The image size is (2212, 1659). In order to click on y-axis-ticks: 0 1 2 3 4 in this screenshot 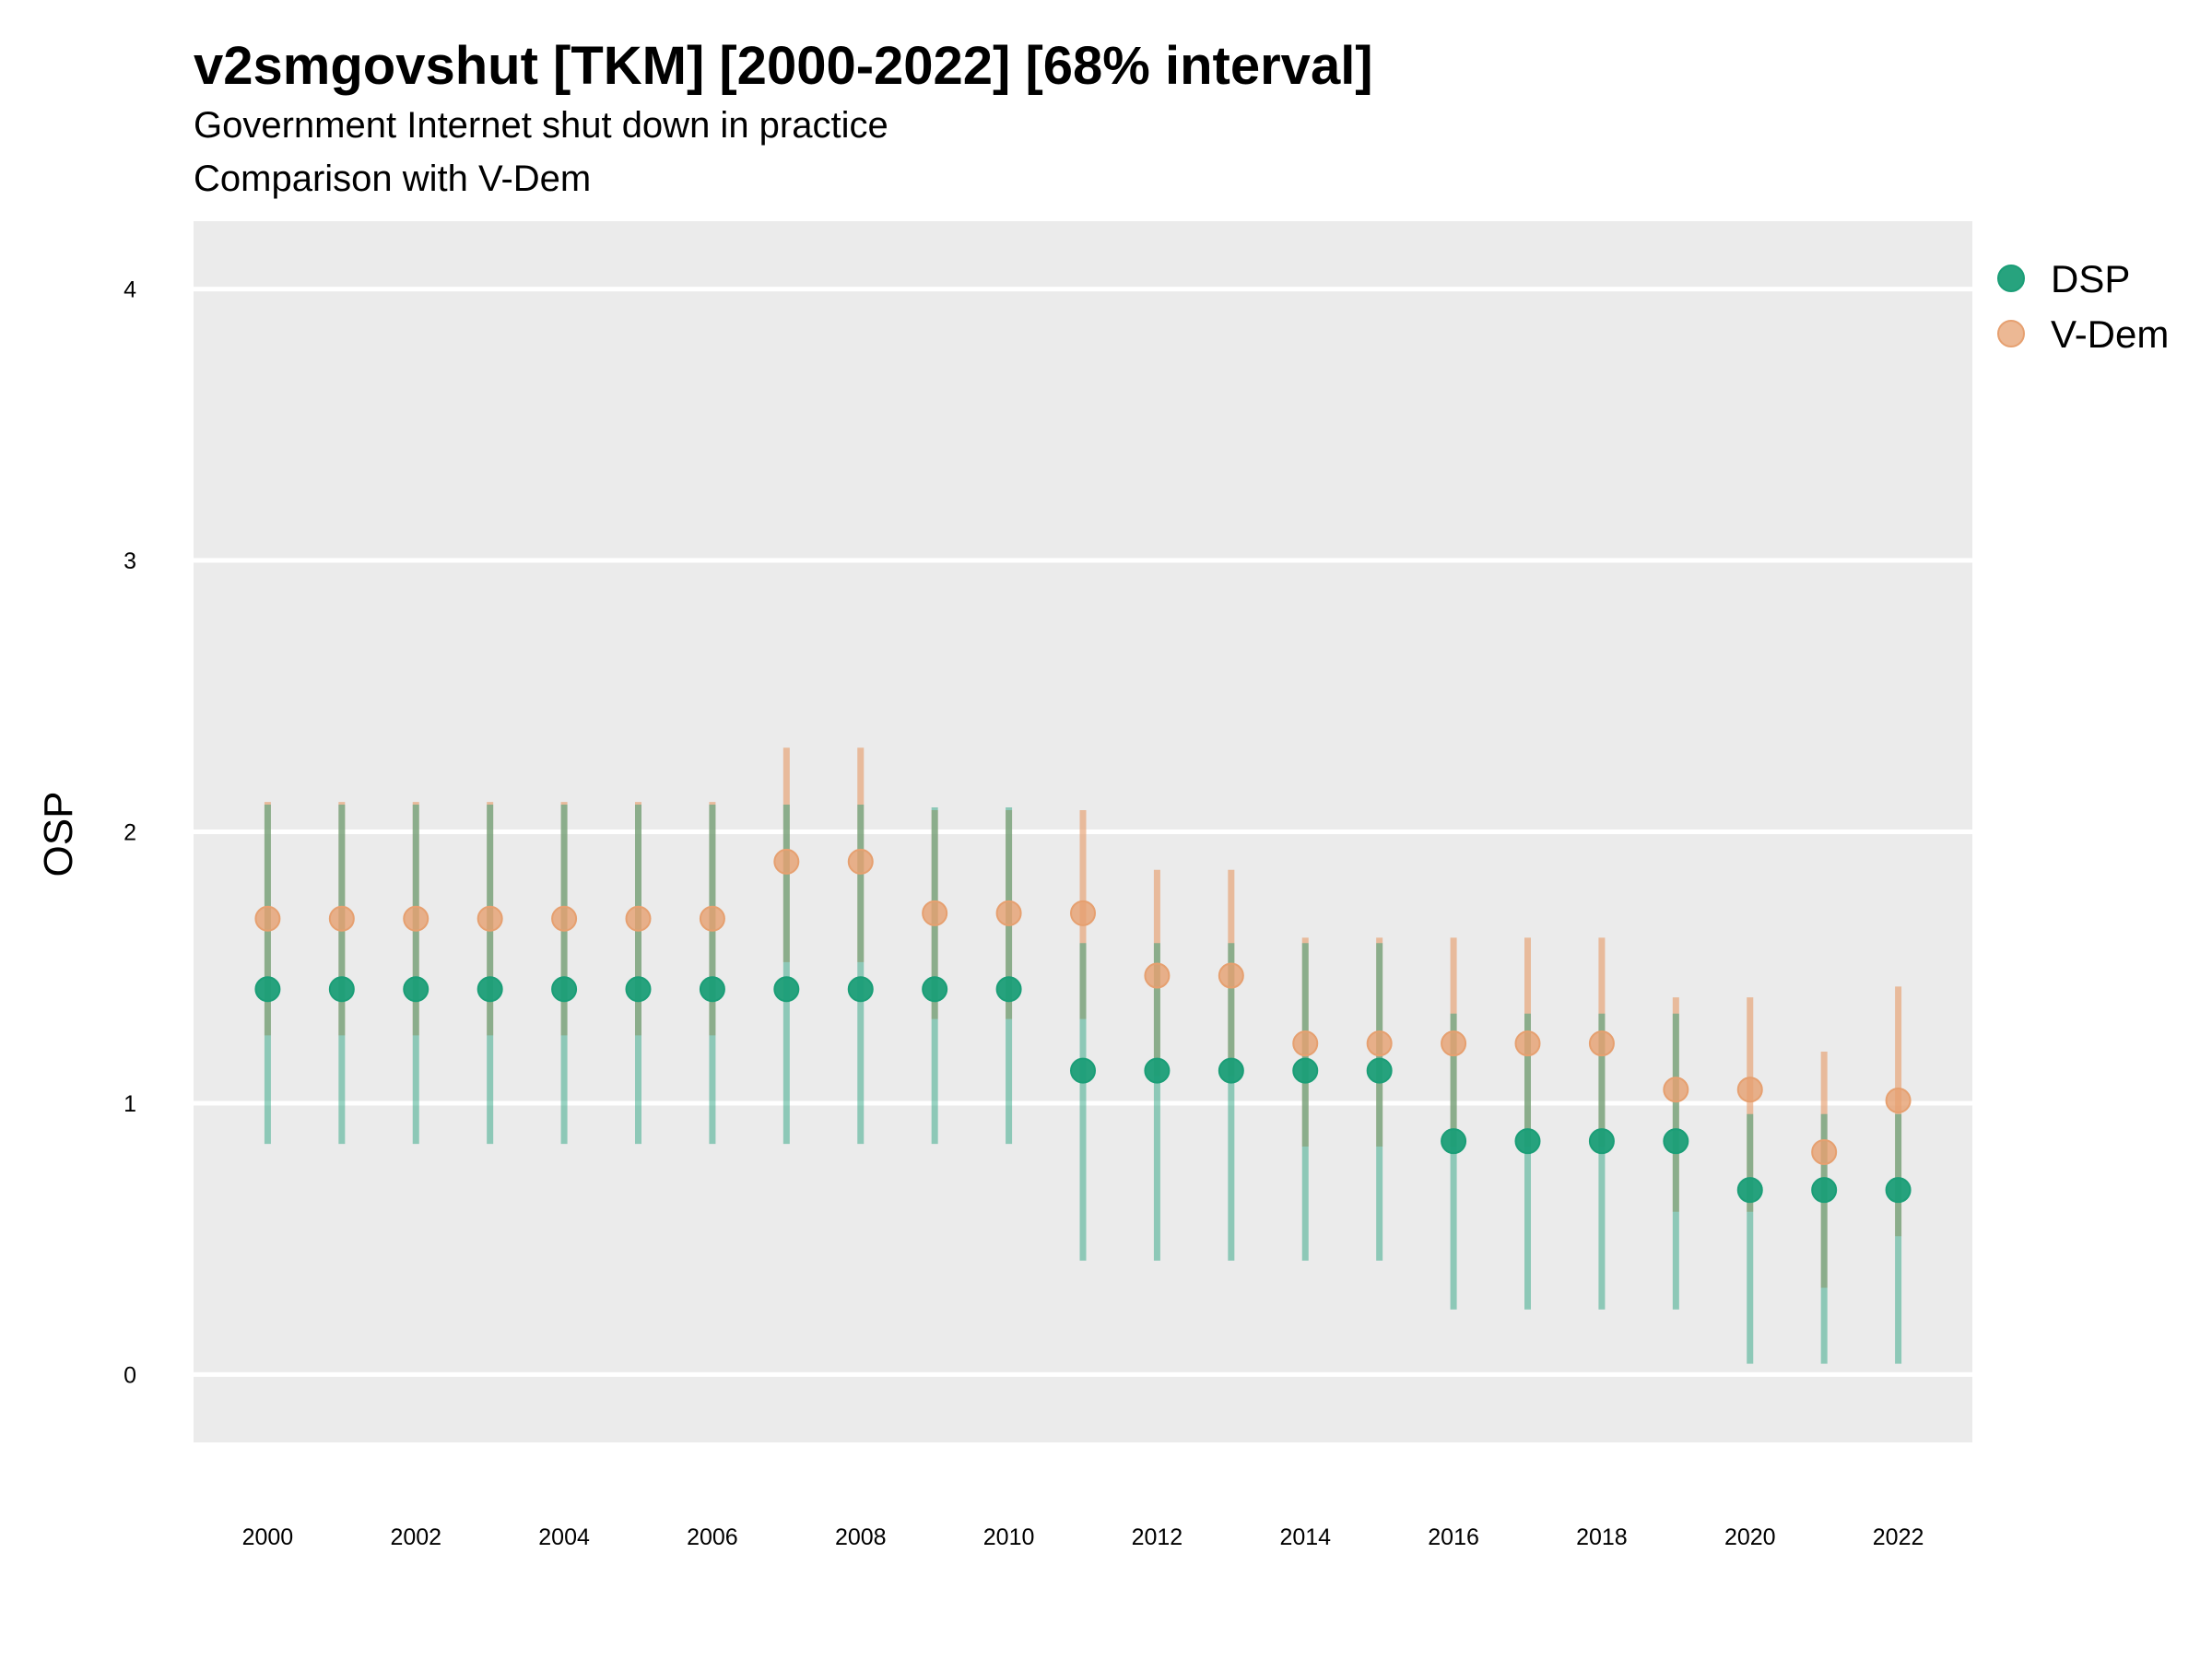, I will do `click(130, 833)`.